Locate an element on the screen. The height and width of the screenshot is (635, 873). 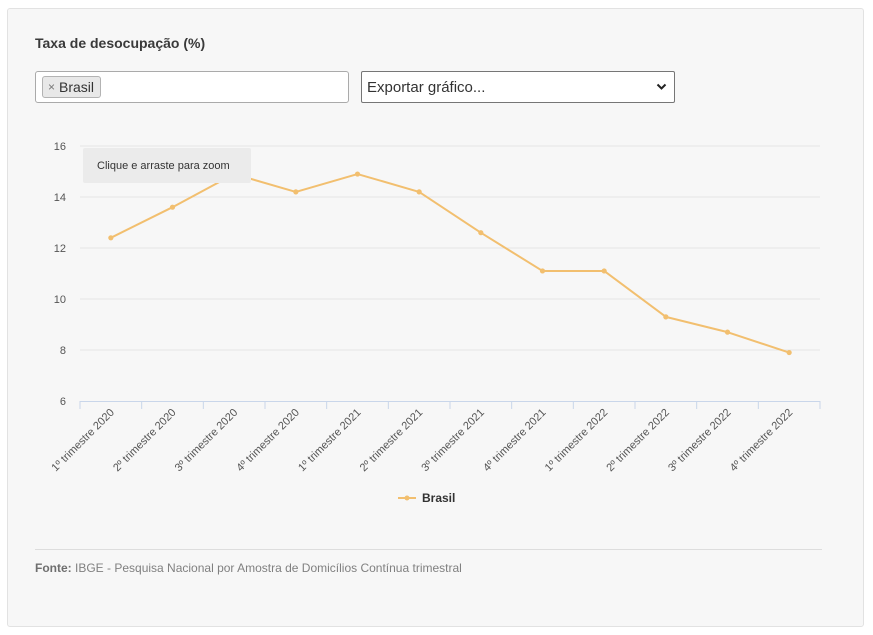
remove-tag-icon: × is located at coordinates (52, 87).